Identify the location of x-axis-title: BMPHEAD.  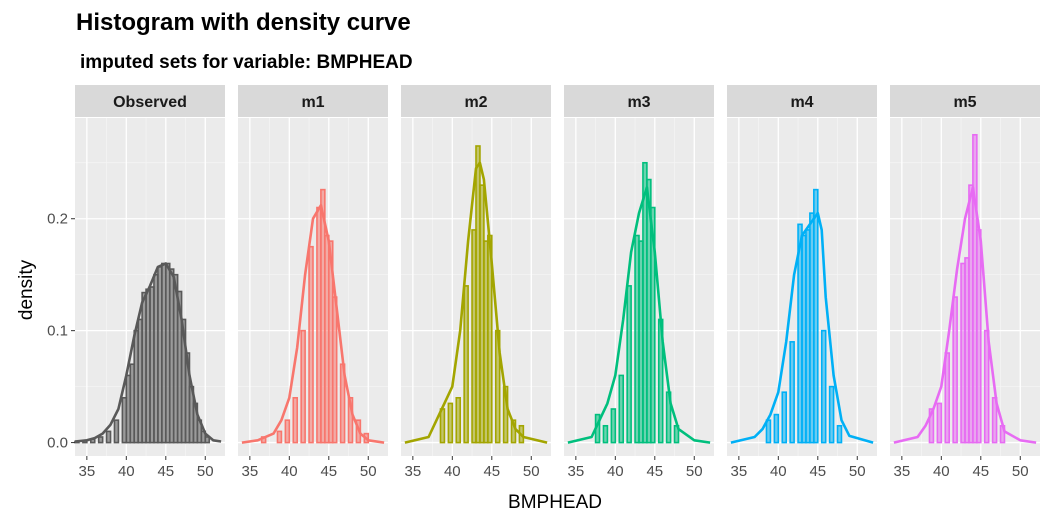
(555, 502).